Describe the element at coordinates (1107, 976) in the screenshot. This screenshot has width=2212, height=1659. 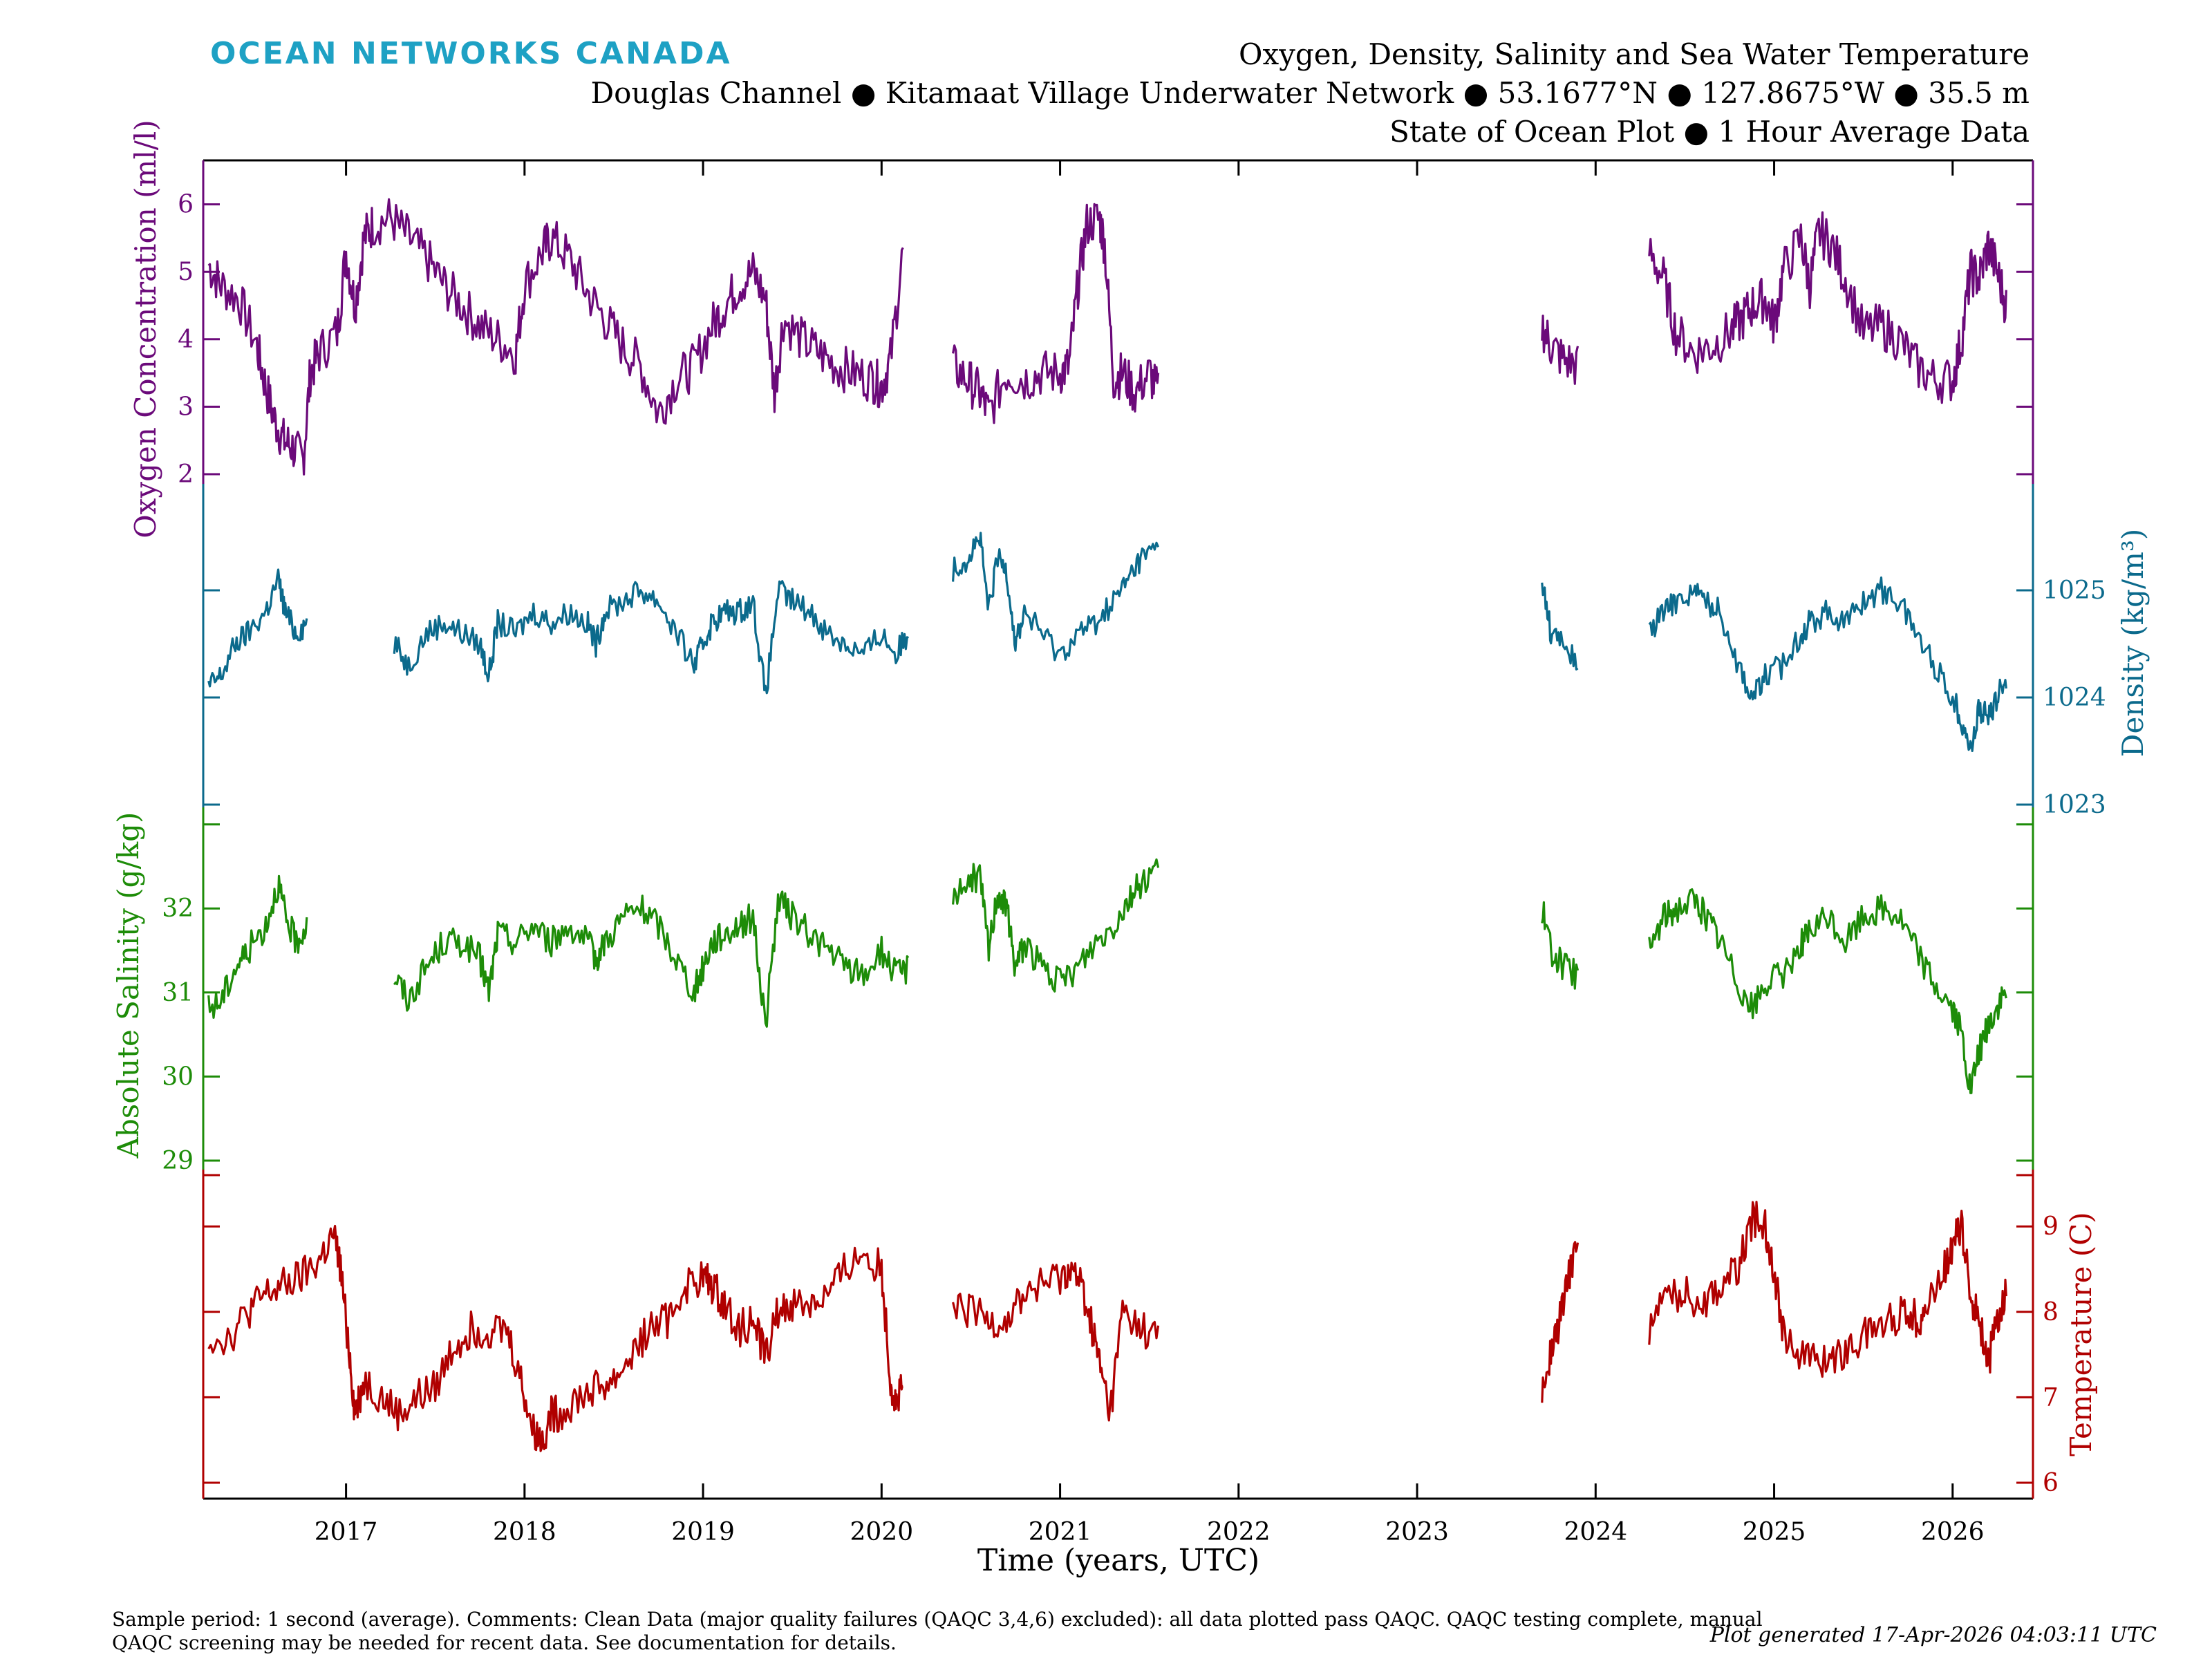
I see `salinity-series-line` at that location.